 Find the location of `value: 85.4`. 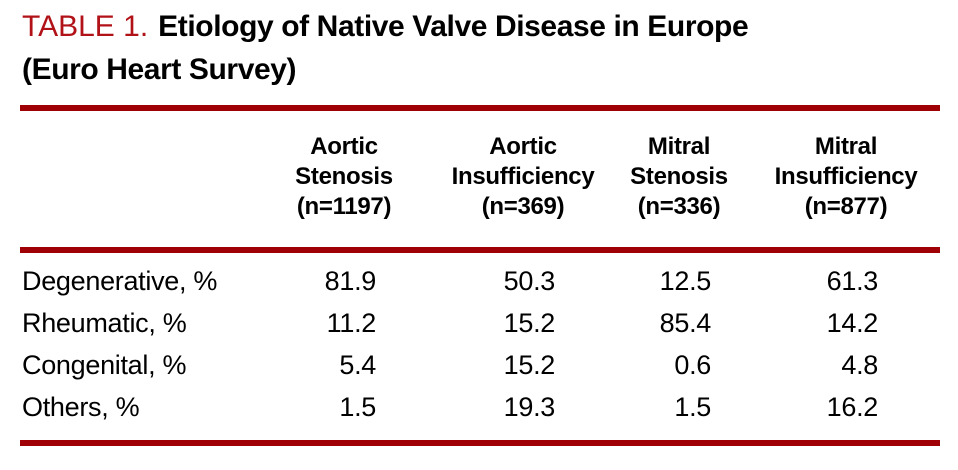

value: 85.4 is located at coordinates (685, 323).